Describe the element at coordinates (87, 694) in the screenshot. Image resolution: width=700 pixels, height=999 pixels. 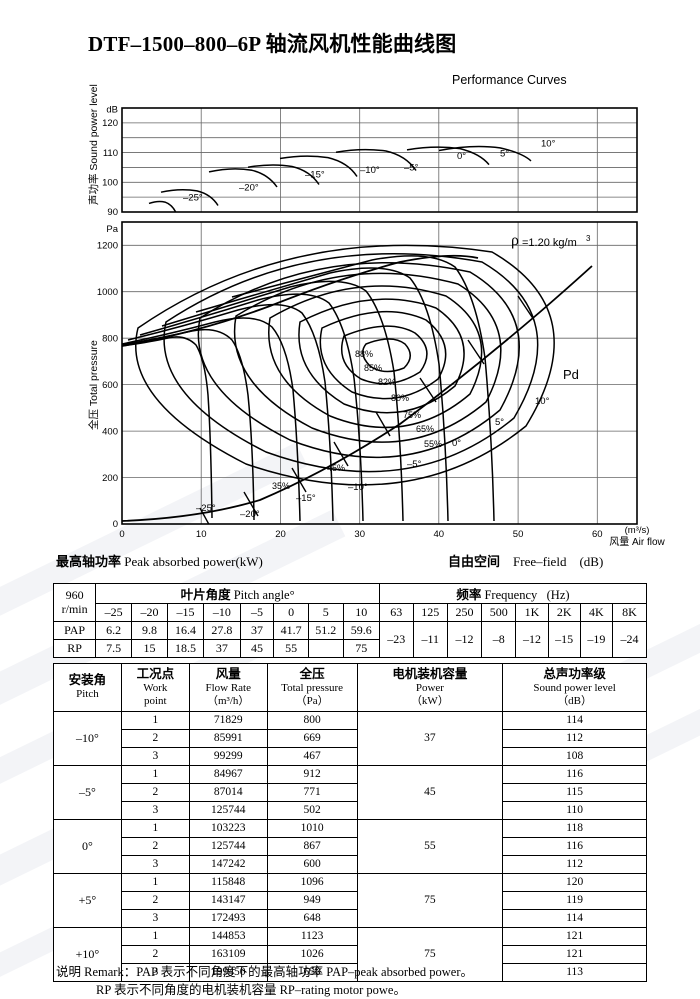
I see `header-pitch-en: Pitch` at that location.